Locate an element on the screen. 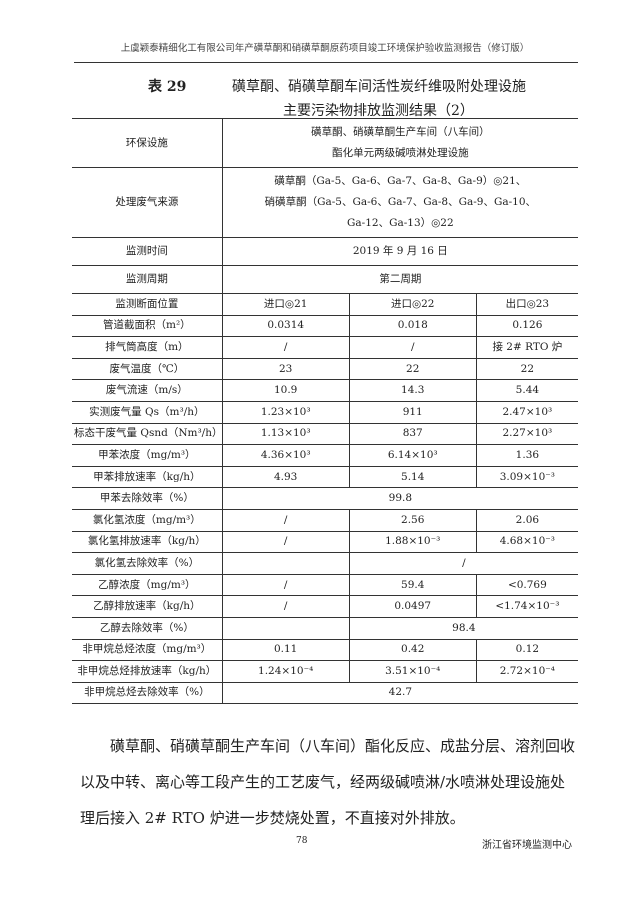  data-cell: 10.9 is located at coordinates (285, 390).